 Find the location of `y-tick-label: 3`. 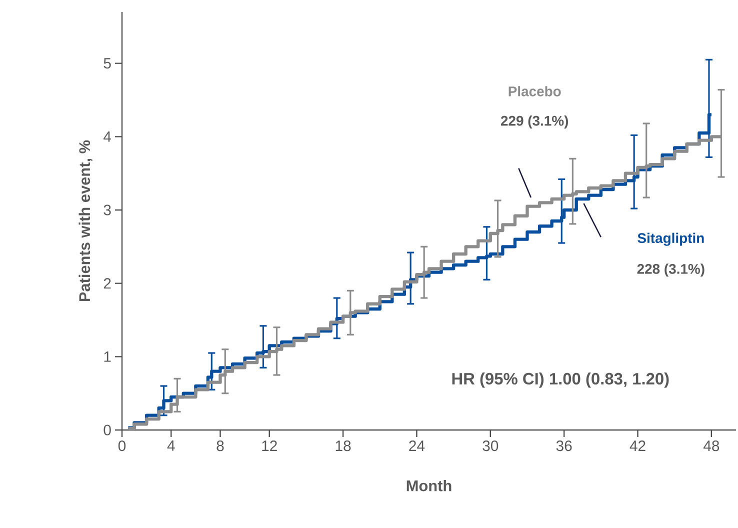

y-tick-label: 3 is located at coordinates (107, 210).